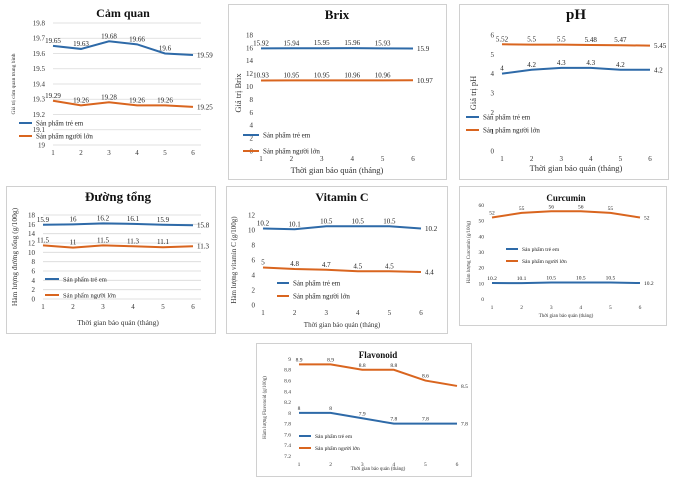 Image resolution: width=677 pixels, height=481 pixels. What do you see at coordinates (261, 76) in the screenshot?
I see `data-label: 10.93` at bounding box center [261, 76].